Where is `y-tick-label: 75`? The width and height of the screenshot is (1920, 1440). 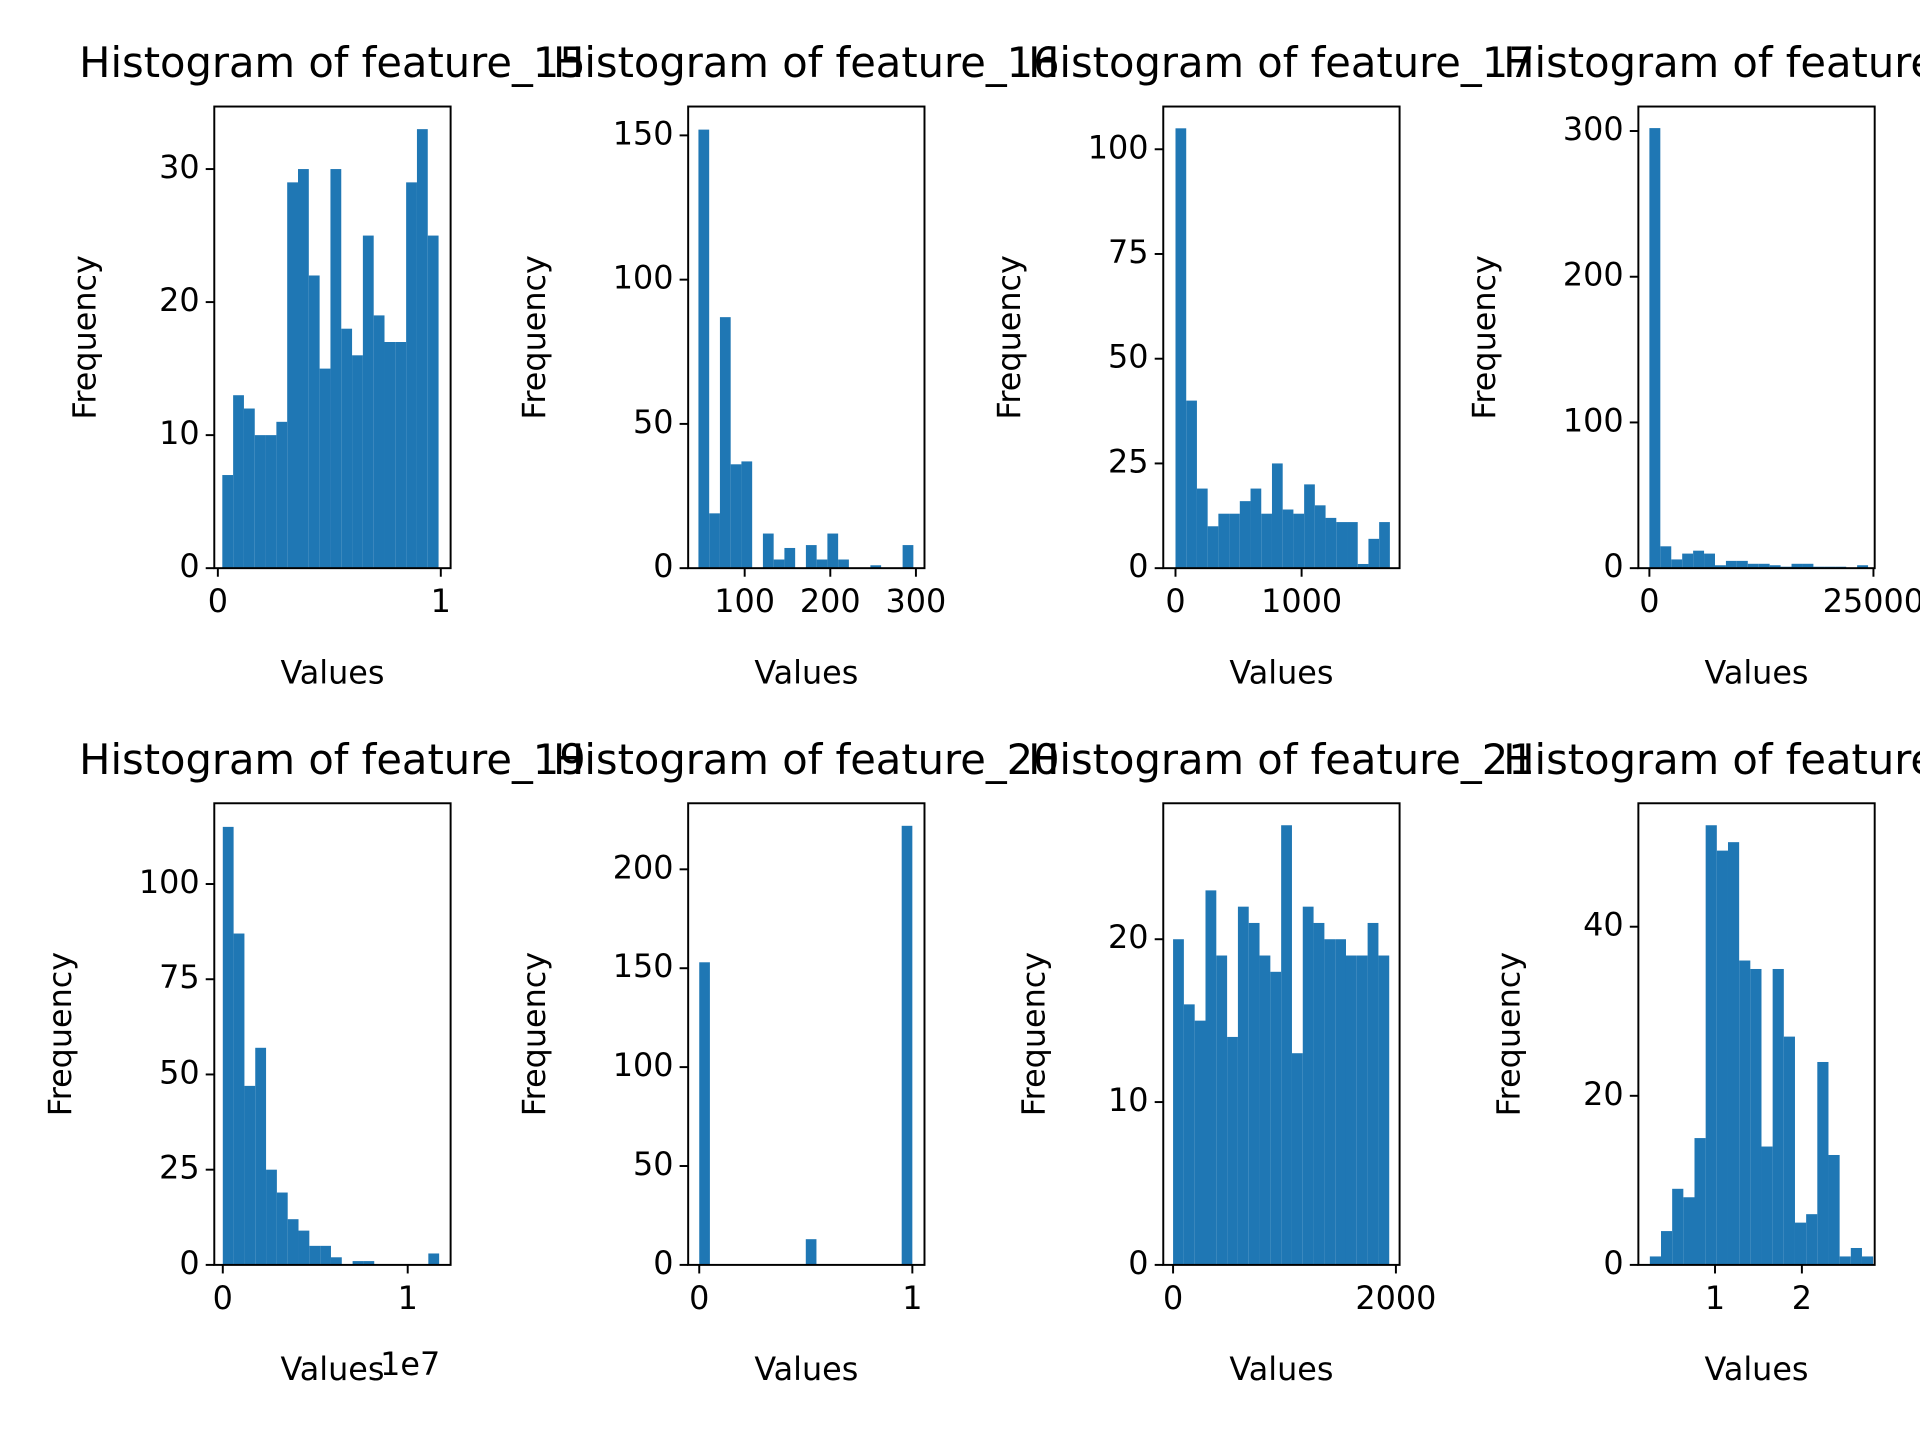
y-tick-label: 75 is located at coordinates (179, 977).